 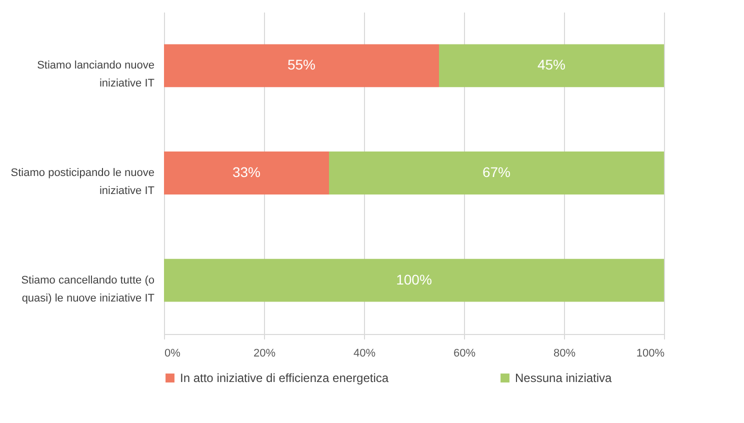 I want to click on x-tick-label: 60%, so click(x=464, y=354).